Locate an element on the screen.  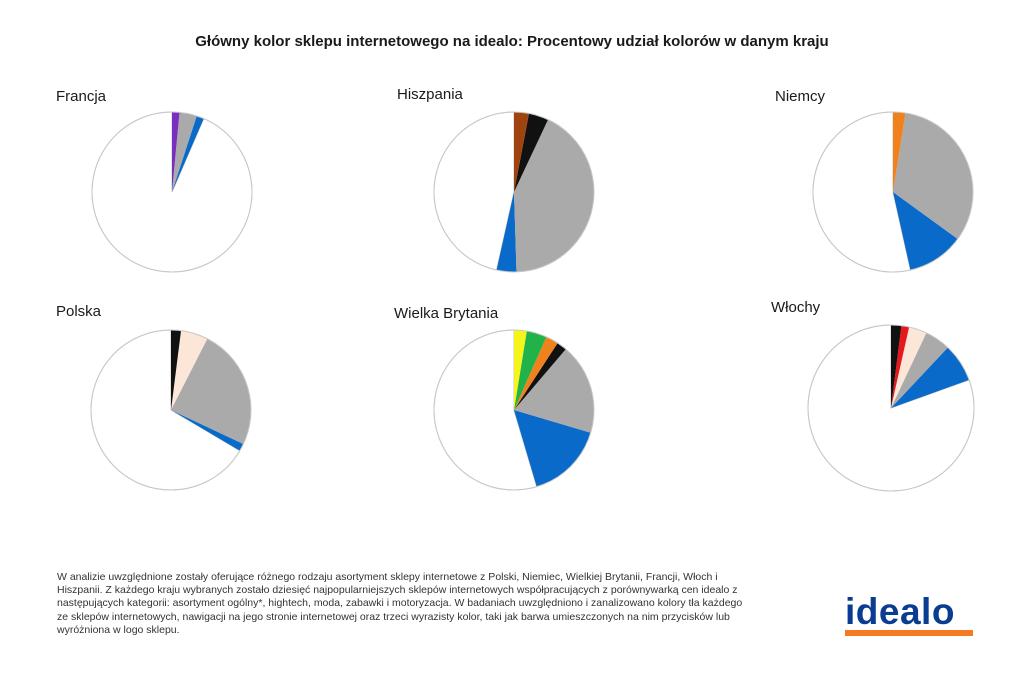
pie-title-wlochy: Włochy is located at coordinates (796, 307).